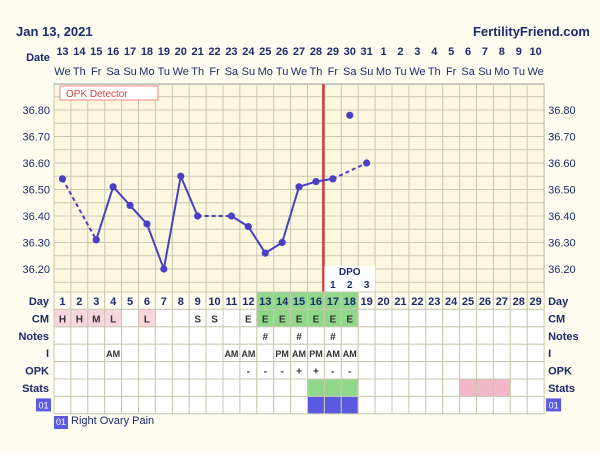  Describe the element at coordinates (502, 302) in the screenshot. I see `cycle-day-number: 27` at that location.